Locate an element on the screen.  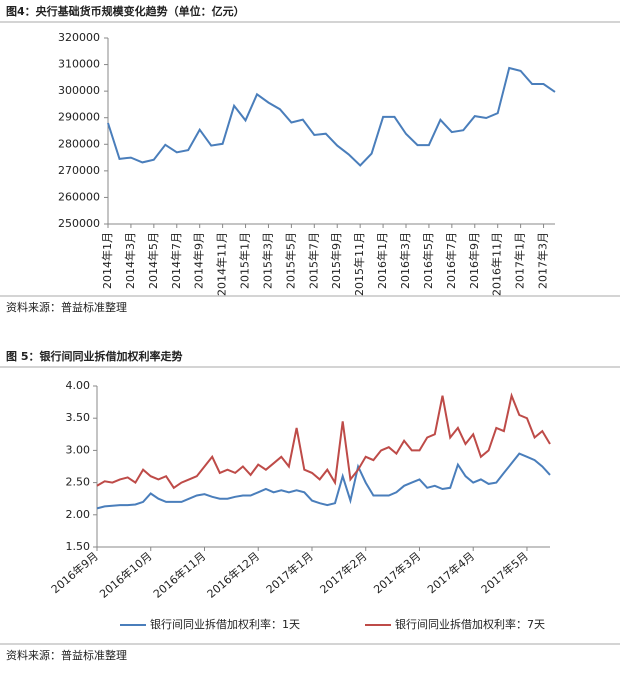
y-tick-label: 3.50 is located at coordinates (78, 417).